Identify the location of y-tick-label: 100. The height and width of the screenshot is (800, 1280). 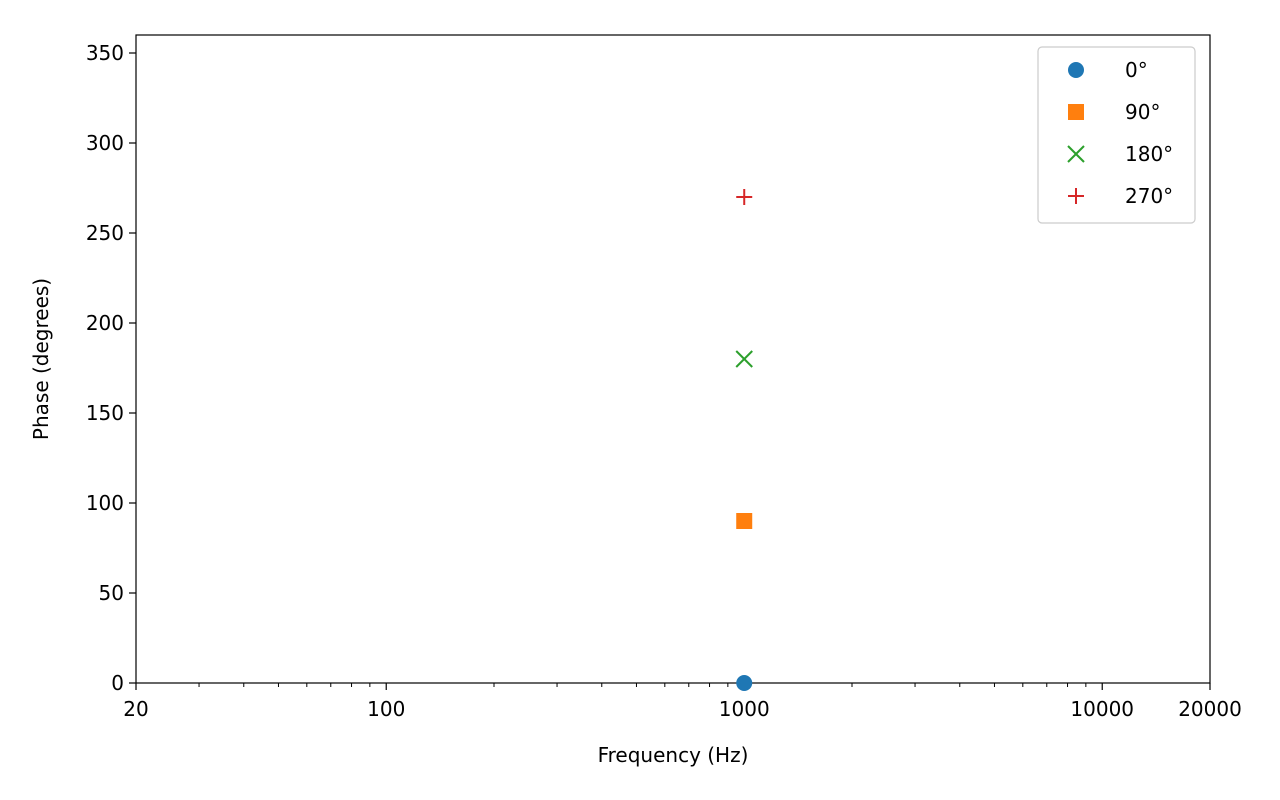
(105, 503).